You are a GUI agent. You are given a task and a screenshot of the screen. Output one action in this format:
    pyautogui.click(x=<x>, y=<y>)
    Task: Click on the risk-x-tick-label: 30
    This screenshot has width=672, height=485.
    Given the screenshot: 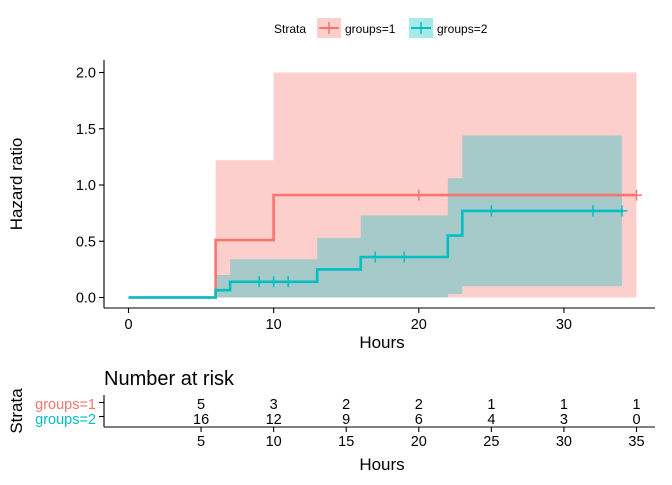 What is the action you would take?
    pyautogui.click(x=564, y=442)
    